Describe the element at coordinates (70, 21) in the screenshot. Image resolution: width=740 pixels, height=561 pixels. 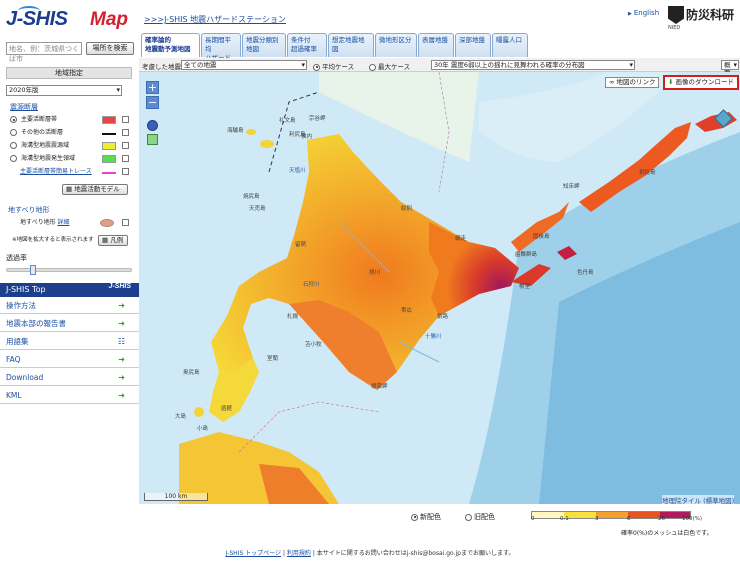
I see `jshis-map-logo: J-SHIS Map` at that location.